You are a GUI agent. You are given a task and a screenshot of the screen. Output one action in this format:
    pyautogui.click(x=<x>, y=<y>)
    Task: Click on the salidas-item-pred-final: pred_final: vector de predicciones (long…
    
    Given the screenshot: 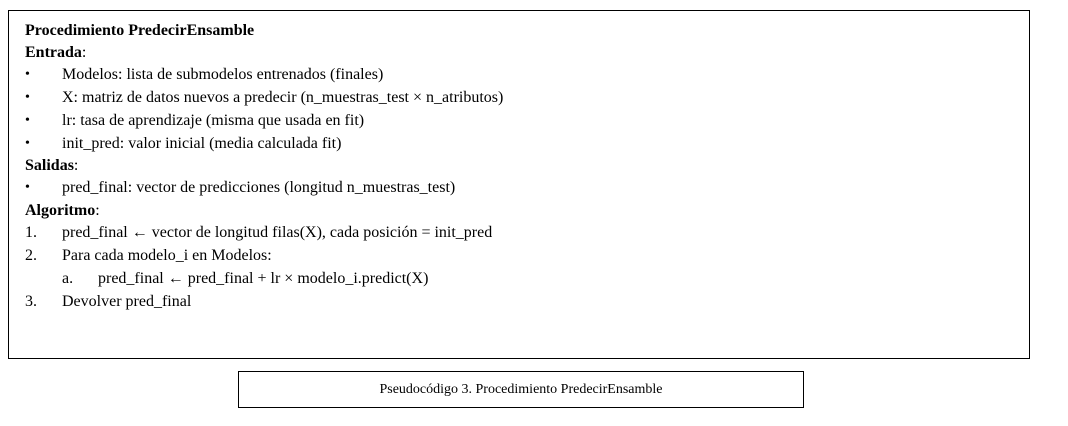 What is the action you would take?
    pyautogui.click(x=259, y=187)
    